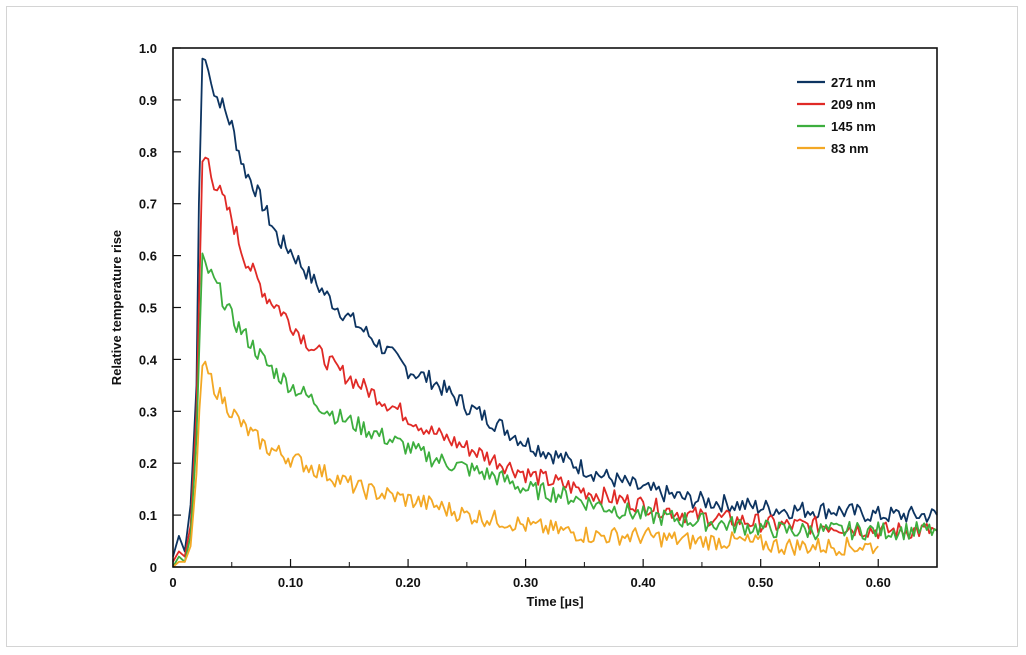  Describe the element at coordinates (407, 582) in the screenshot. I see `x-tick-label: 0.20` at that location.